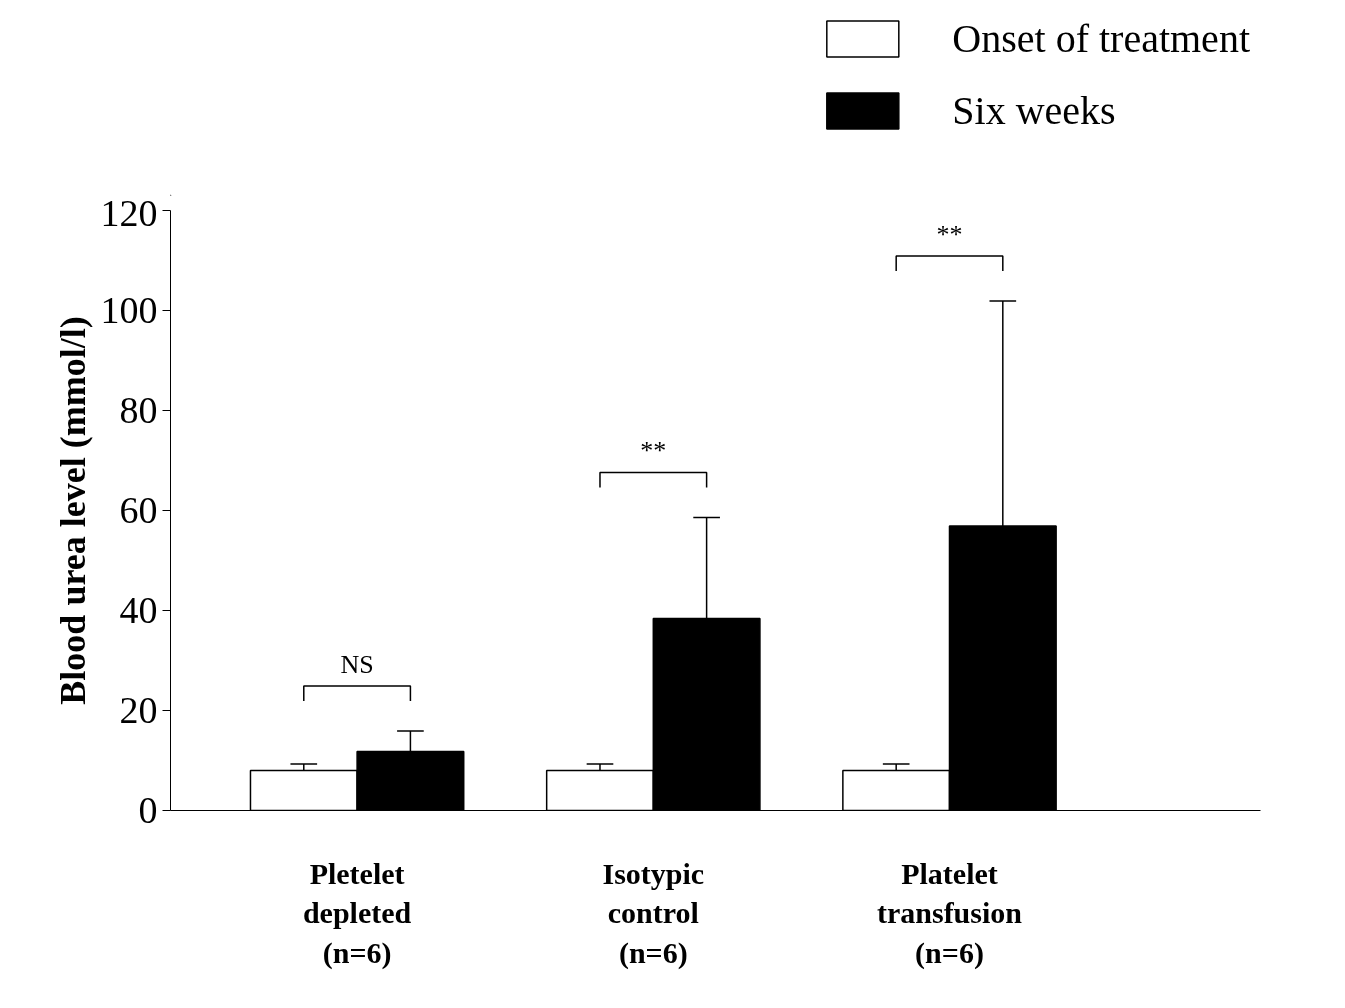 Image resolution: width=1345 pixels, height=1008 pixels. What do you see at coordinates (138, 610) in the screenshot?
I see `y-tick-label: 40` at bounding box center [138, 610].